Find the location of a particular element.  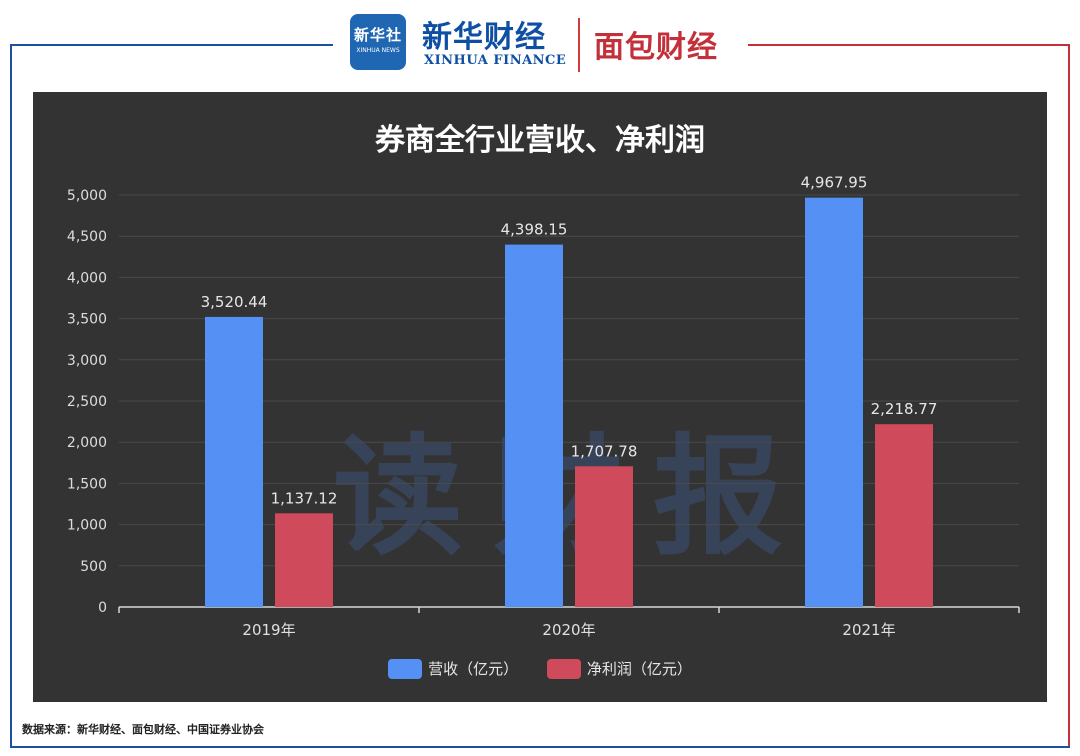

data-label: 2,218.77 is located at coordinates (904, 409).